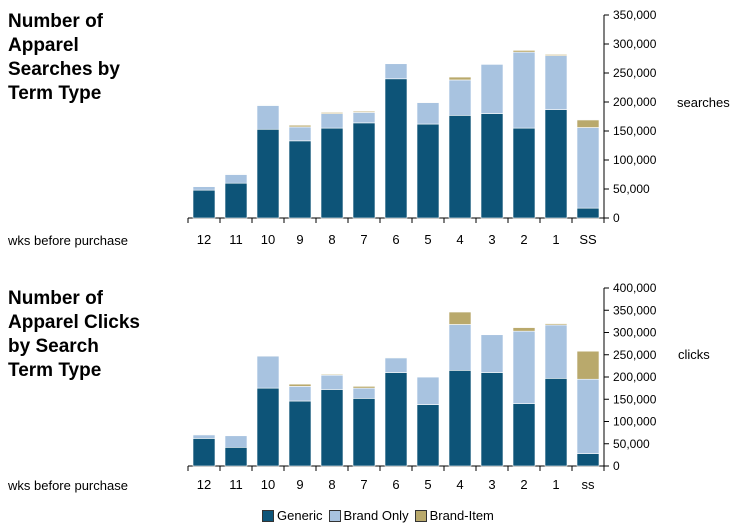 The image size is (742, 527). What do you see at coordinates (694, 354) in the screenshot?
I see `bottom-chart-unit-label: clicks` at bounding box center [694, 354].